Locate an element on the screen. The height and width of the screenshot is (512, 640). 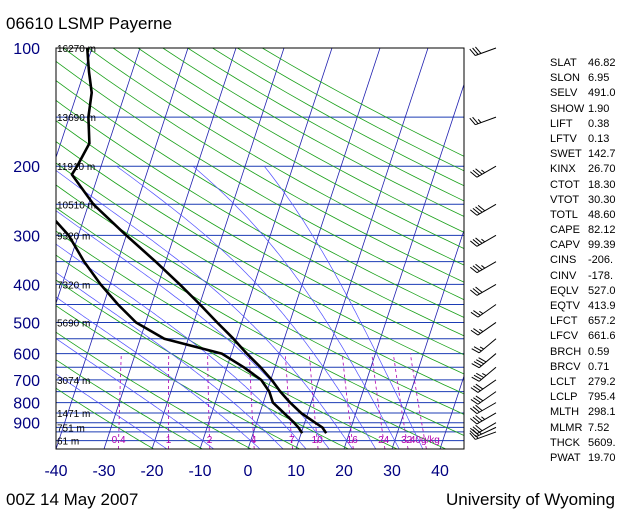
index-row: CTOT 18.30 is located at coordinates (583, 185).